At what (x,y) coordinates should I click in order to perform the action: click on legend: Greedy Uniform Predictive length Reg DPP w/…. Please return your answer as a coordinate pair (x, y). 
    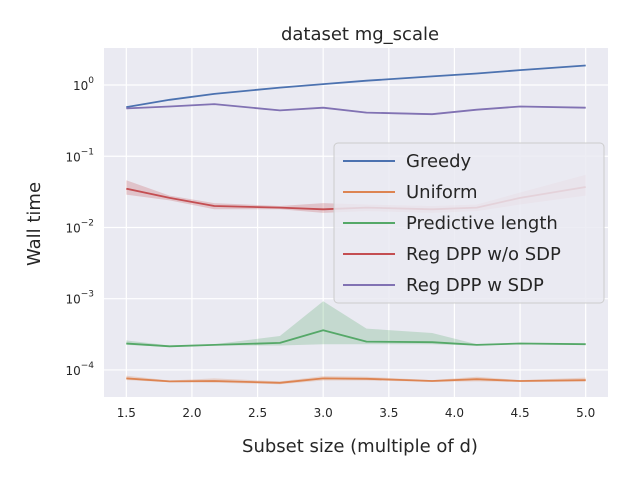
    Looking at the image, I should click on (469, 223).